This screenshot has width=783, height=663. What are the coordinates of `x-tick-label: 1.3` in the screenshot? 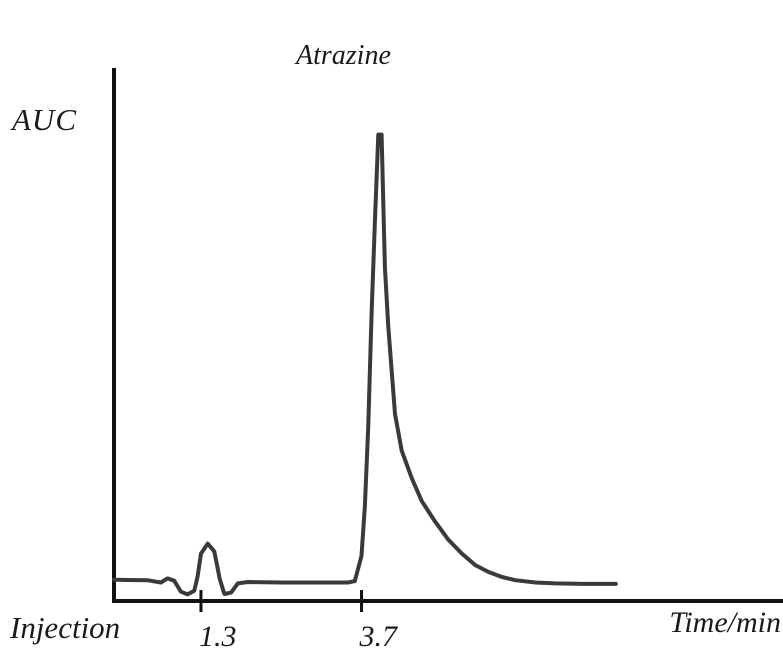 It's located at (217, 636).